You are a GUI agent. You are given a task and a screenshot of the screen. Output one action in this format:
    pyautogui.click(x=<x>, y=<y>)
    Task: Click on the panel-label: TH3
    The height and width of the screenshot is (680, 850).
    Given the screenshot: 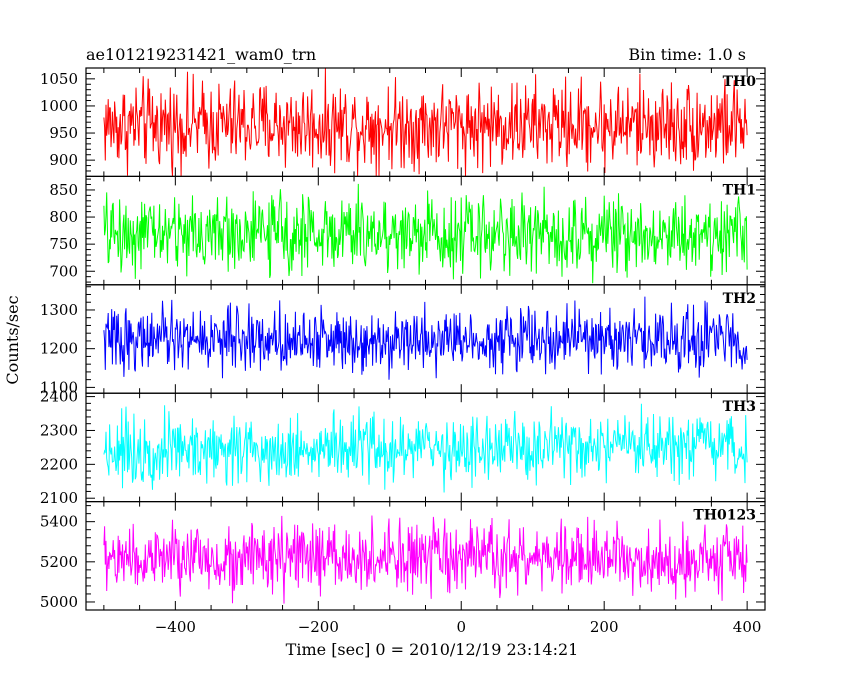 What is the action you would take?
    pyautogui.click(x=739, y=407)
    